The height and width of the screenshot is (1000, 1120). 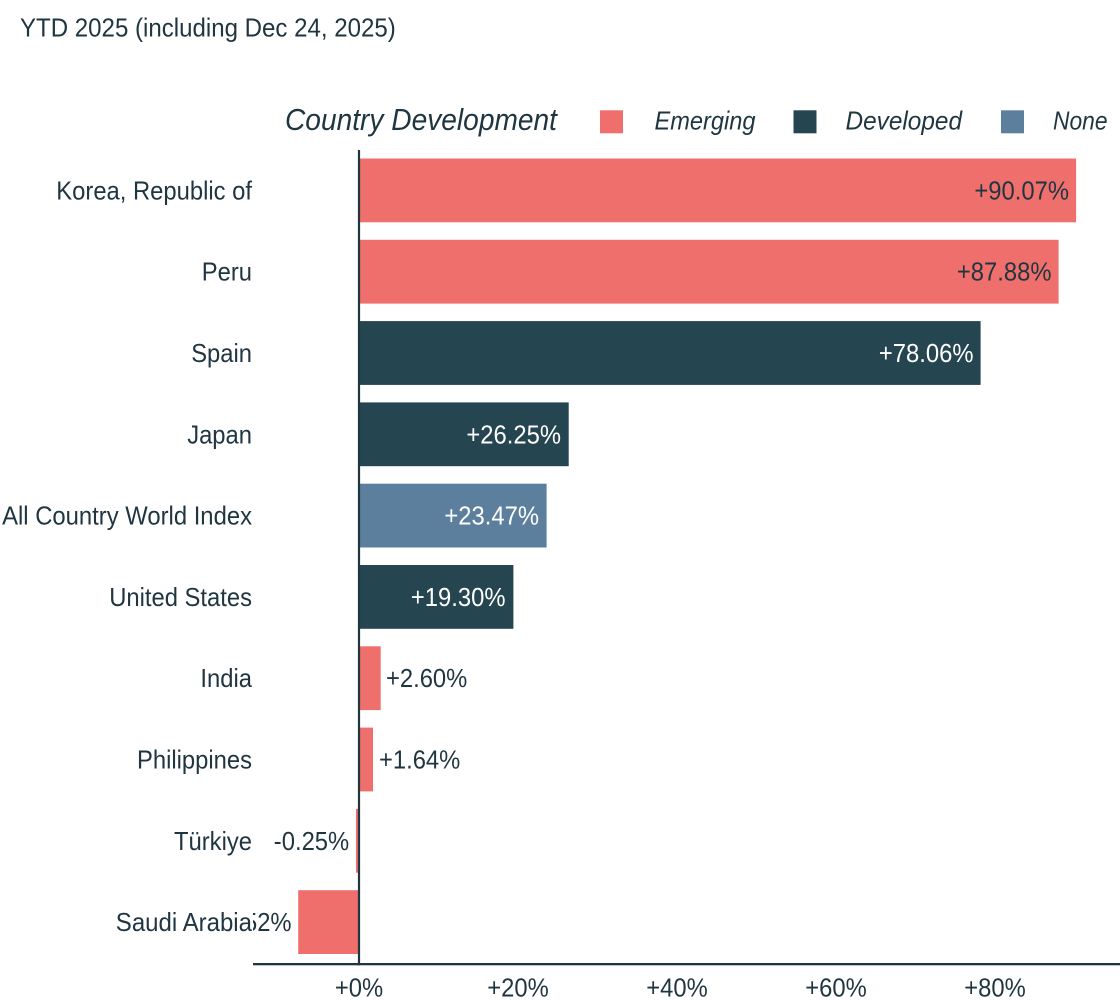 I want to click on svg-text: Spain, so click(x=221, y=353).